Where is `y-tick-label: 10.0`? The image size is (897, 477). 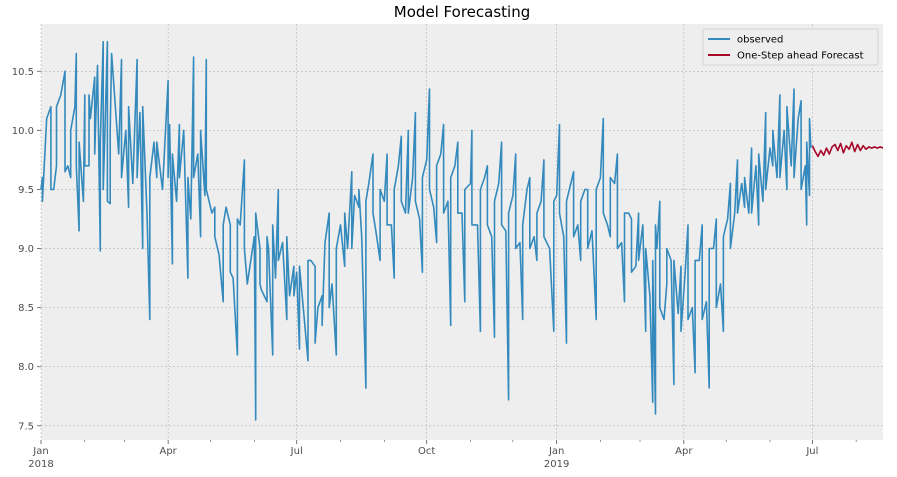
y-tick-label: 10.0 is located at coordinates (23, 131).